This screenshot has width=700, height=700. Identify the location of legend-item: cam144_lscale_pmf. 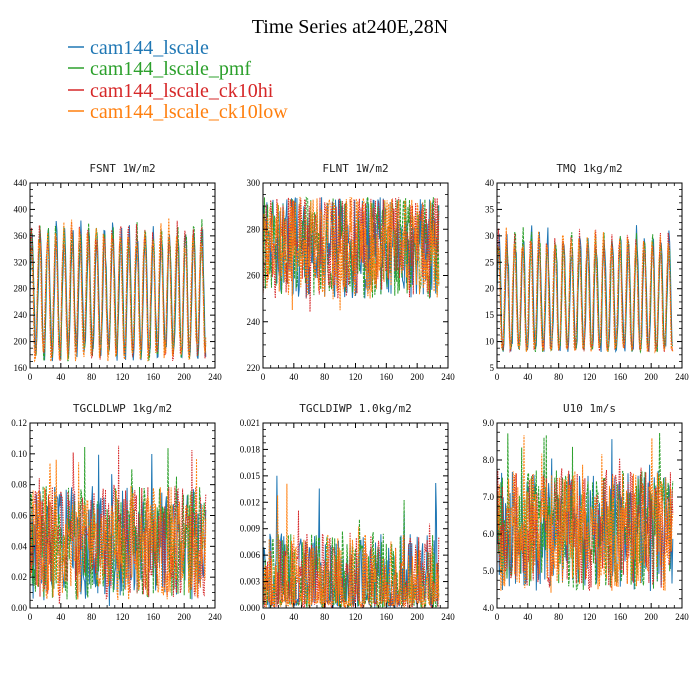
(159, 69).